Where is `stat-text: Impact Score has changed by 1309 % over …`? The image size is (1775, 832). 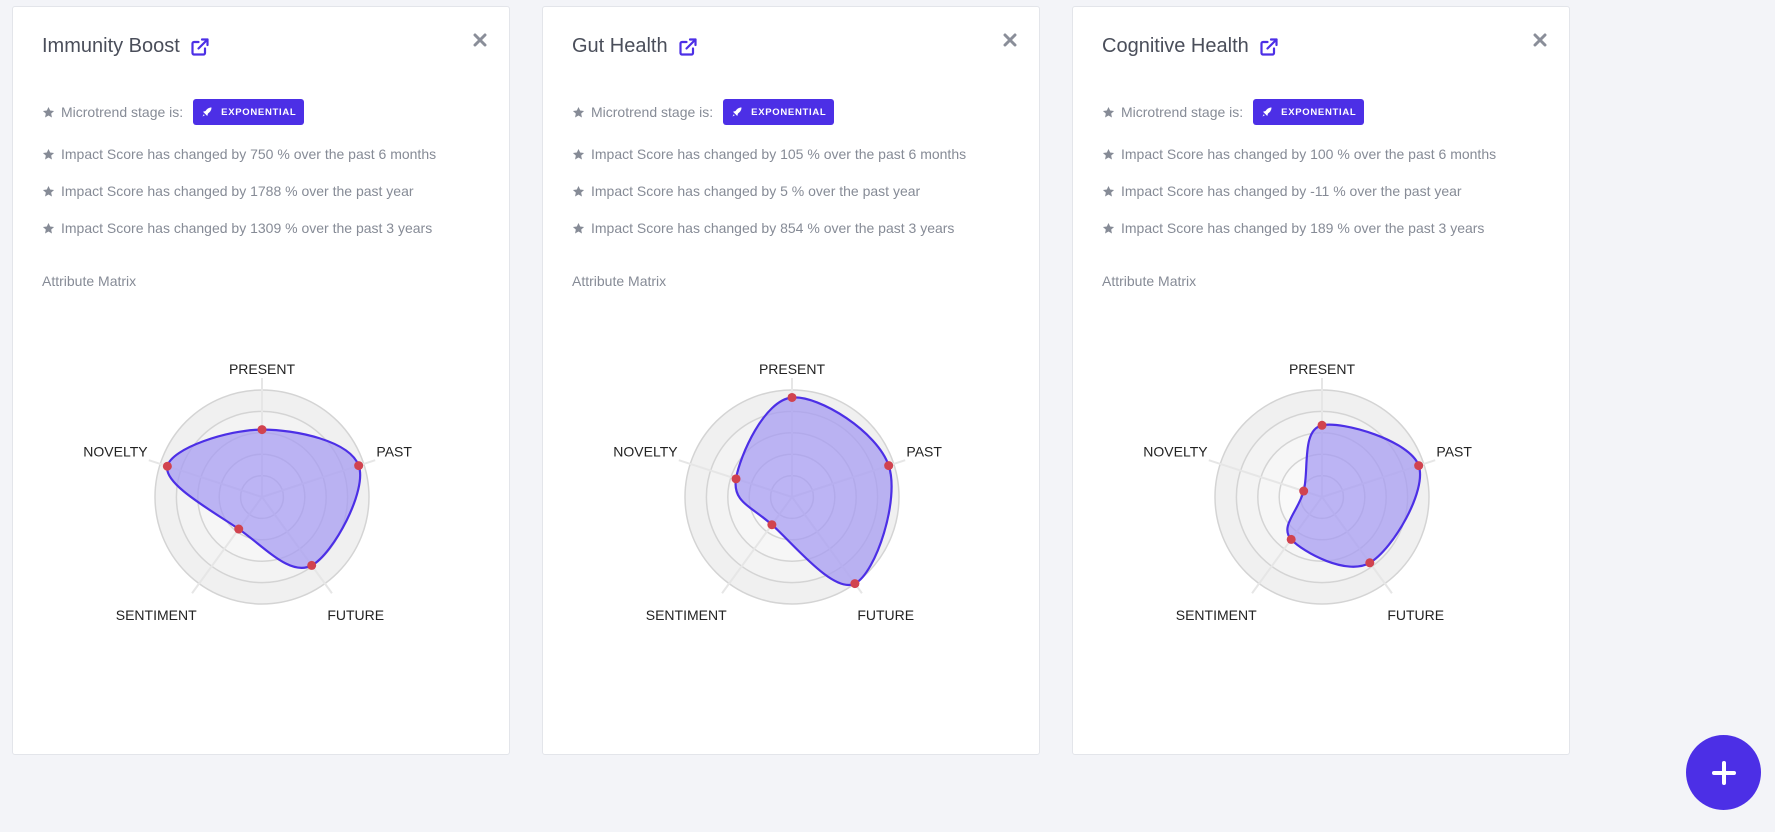
stat-text: Impact Score has changed by 1309 % over … is located at coordinates (247, 228).